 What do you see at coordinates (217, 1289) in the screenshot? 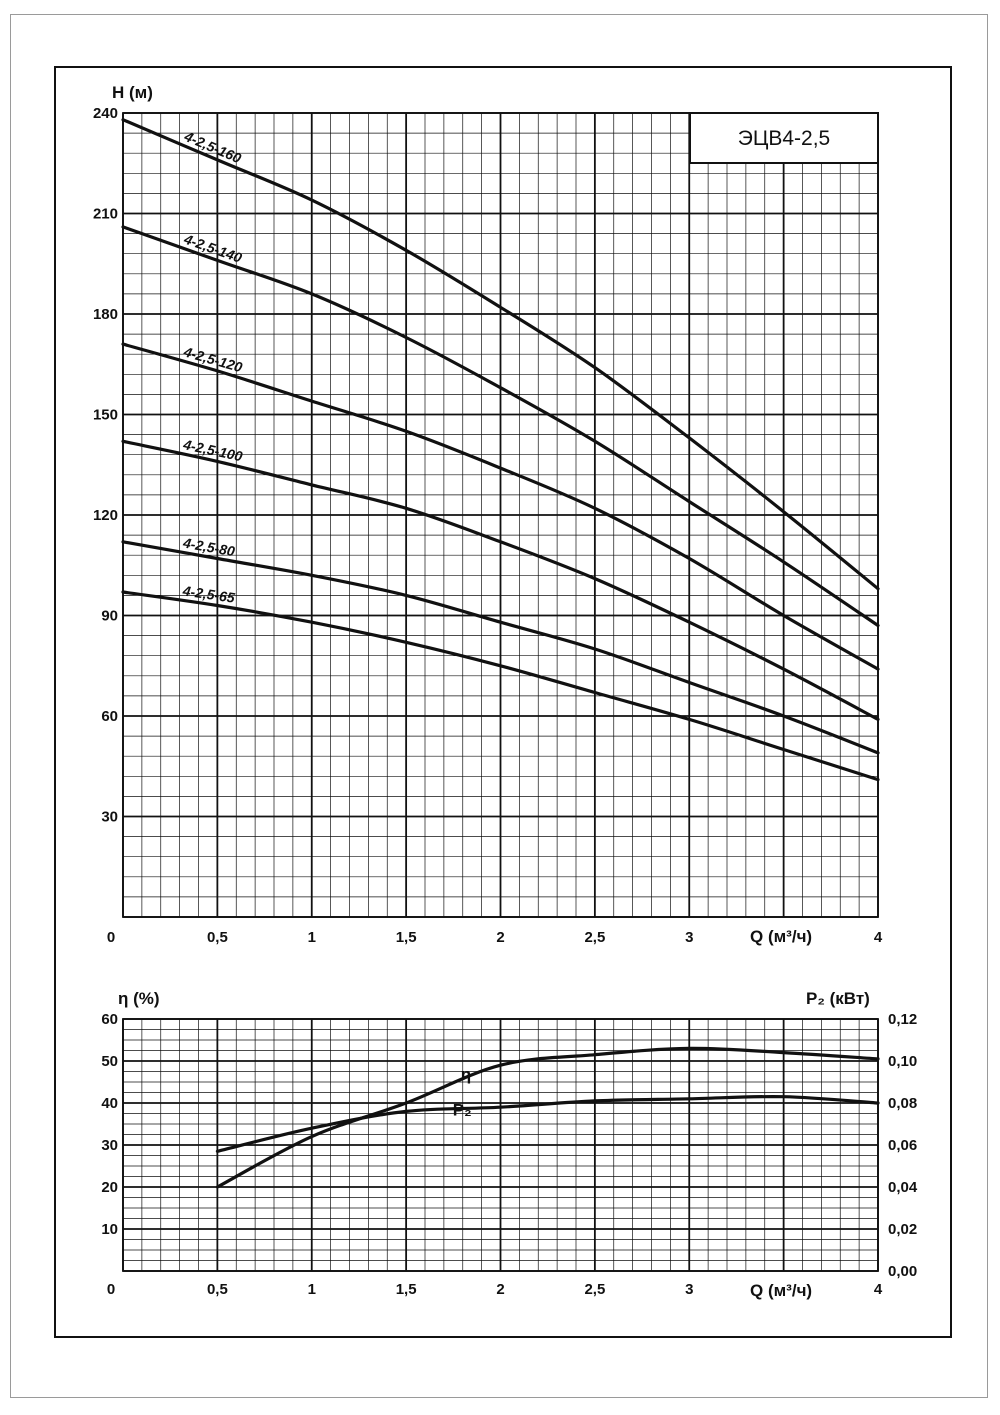
I see `efficiency-x-tick: 0,5` at bounding box center [217, 1289].